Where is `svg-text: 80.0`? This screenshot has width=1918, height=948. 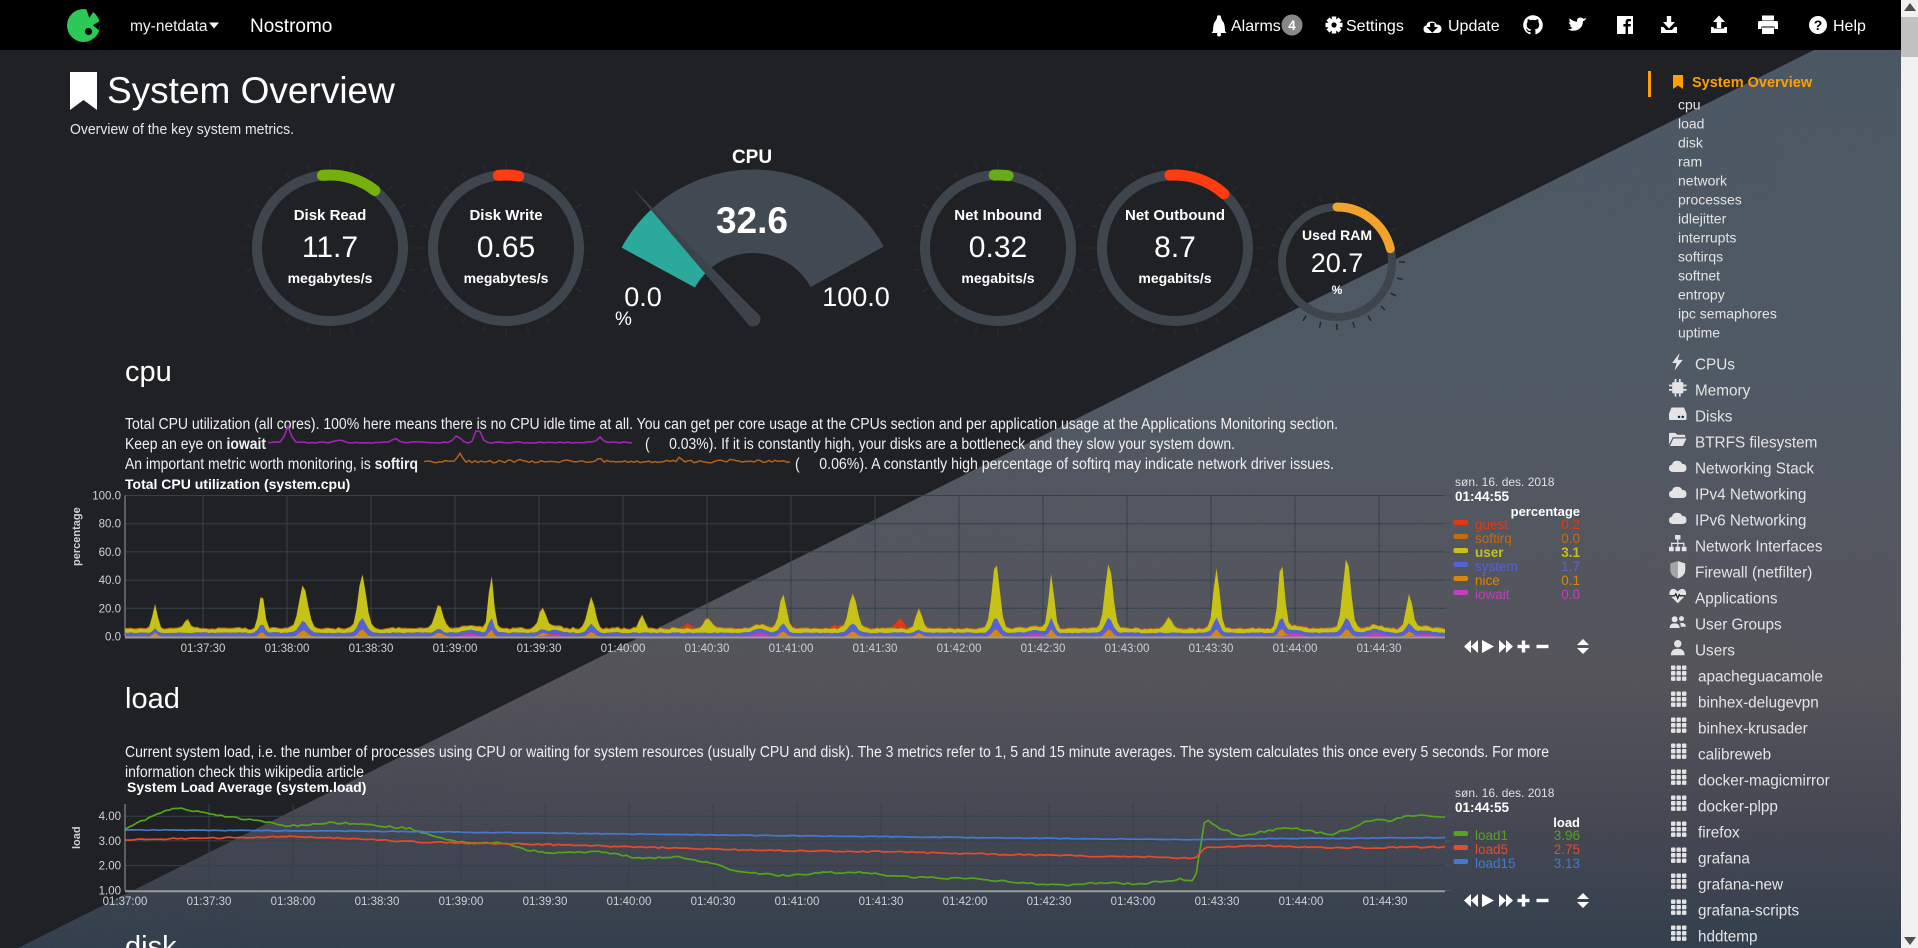 svg-text: 80.0 is located at coordinates (110, 525).